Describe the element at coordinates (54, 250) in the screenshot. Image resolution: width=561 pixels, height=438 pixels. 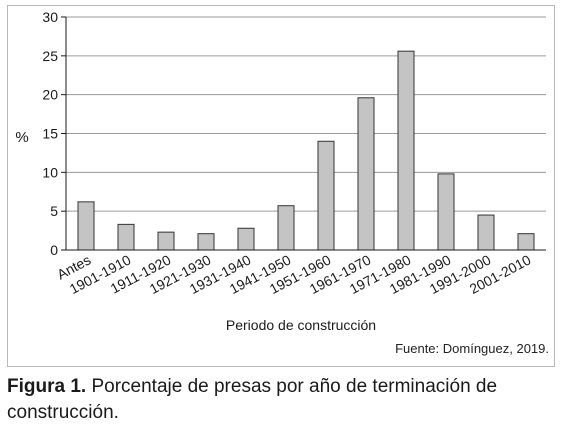
I see `y-tick-label: 0` at that location.